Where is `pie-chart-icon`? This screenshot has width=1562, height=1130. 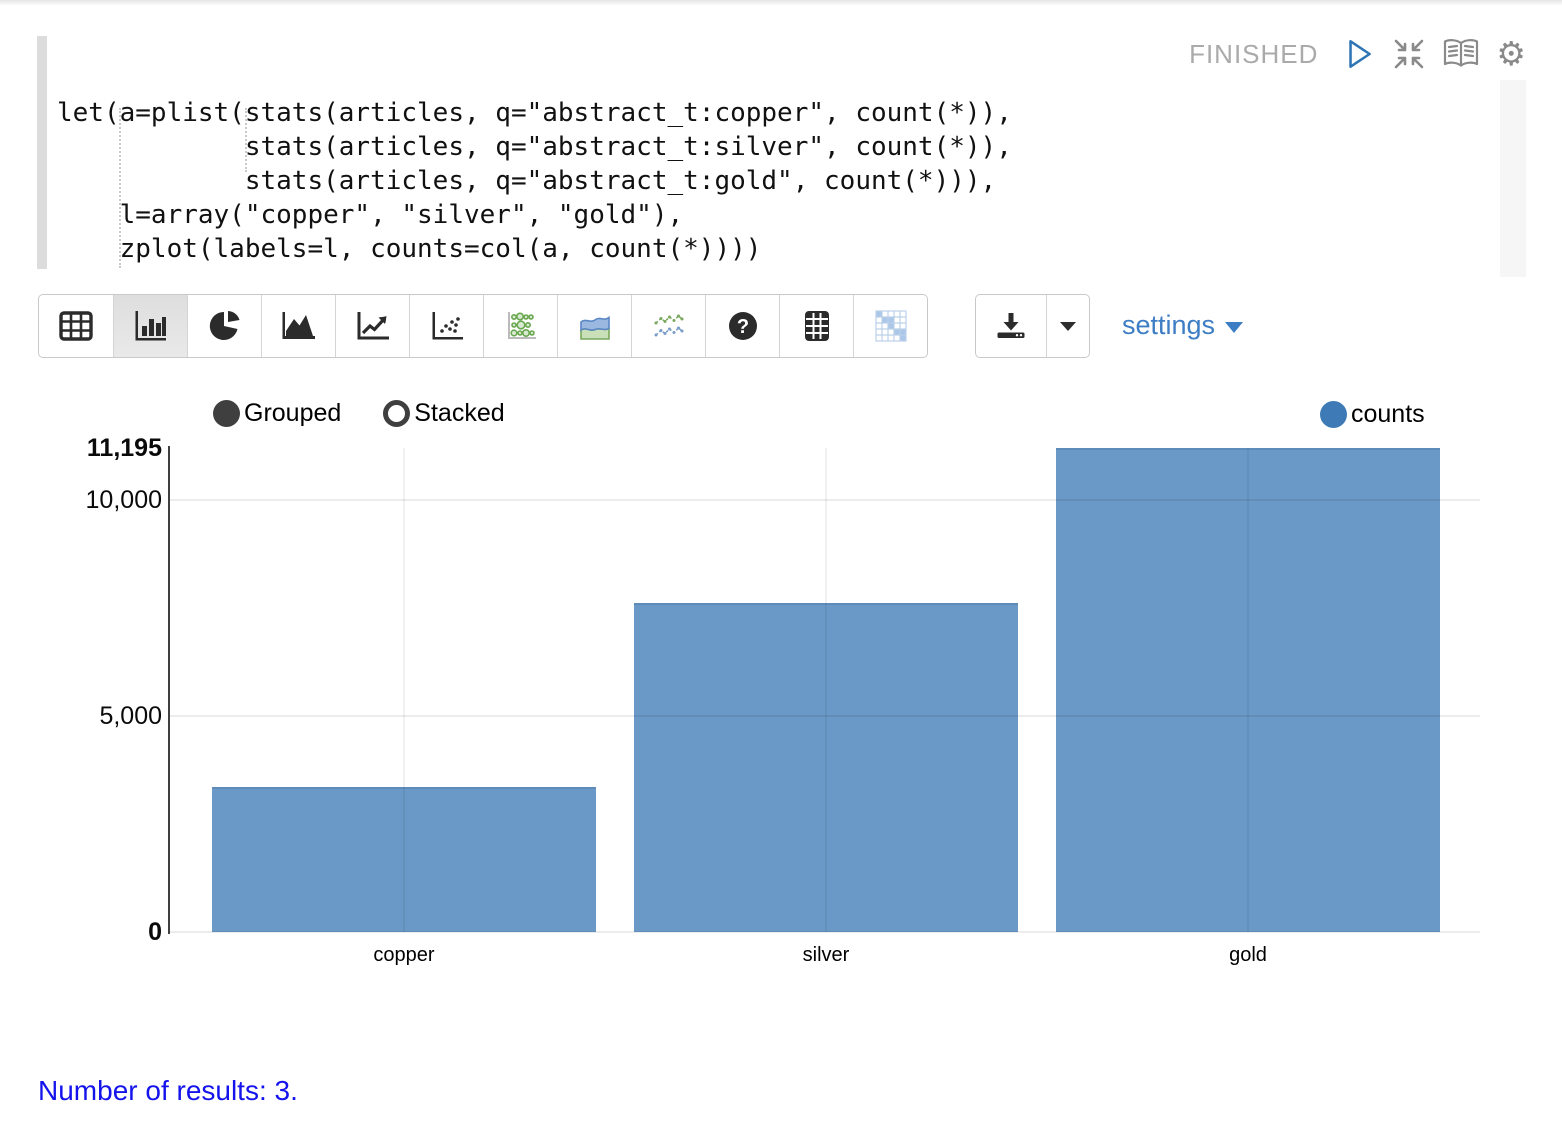
pie-chart-icon is located at coordinates (225, 326).